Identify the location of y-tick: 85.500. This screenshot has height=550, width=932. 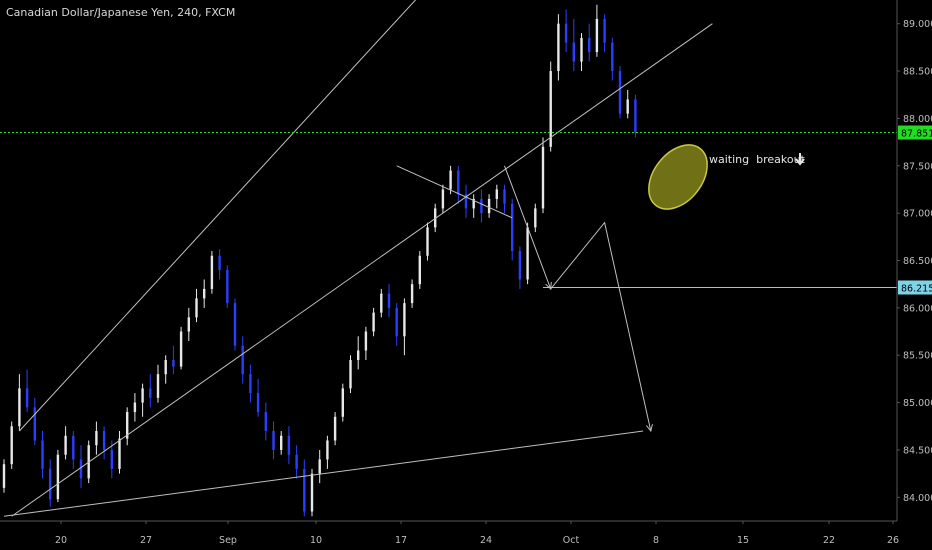
(914, 356).